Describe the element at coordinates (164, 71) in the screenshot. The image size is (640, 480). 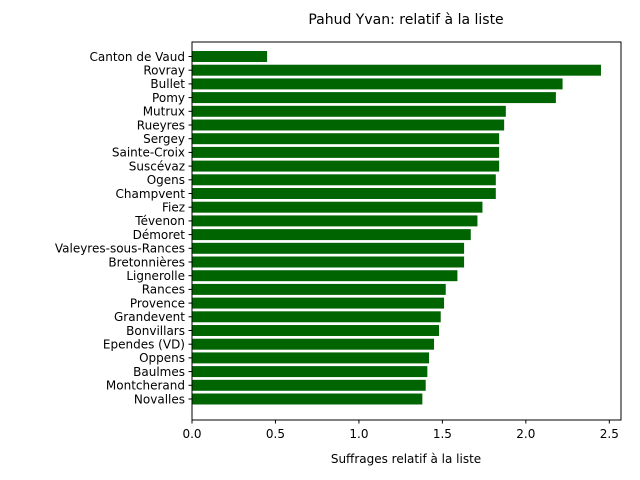
I see `y-tick-label: Rovray` at that location.